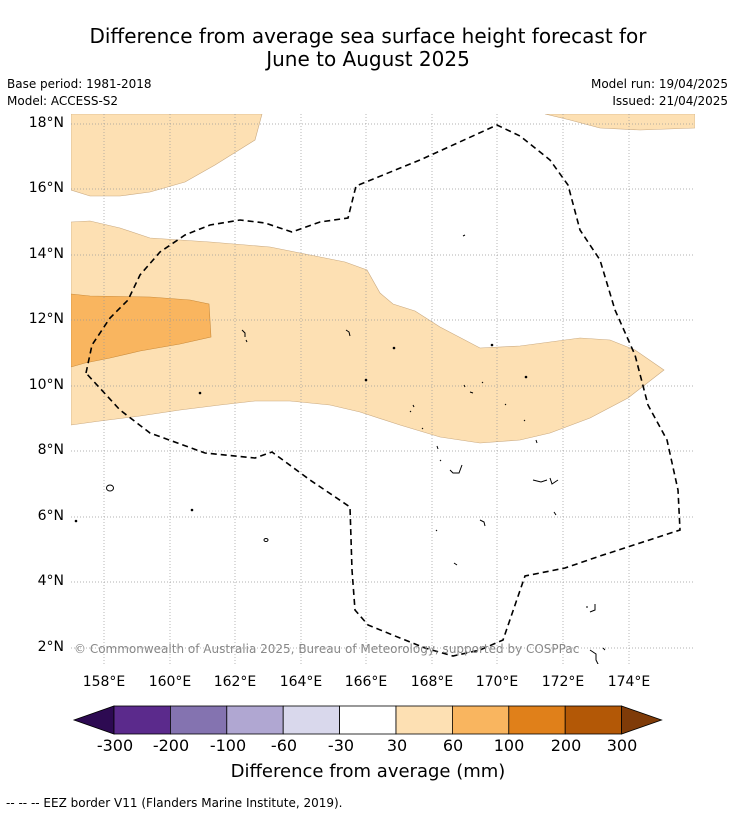  I want to click on colorbar, so click(367, 720).